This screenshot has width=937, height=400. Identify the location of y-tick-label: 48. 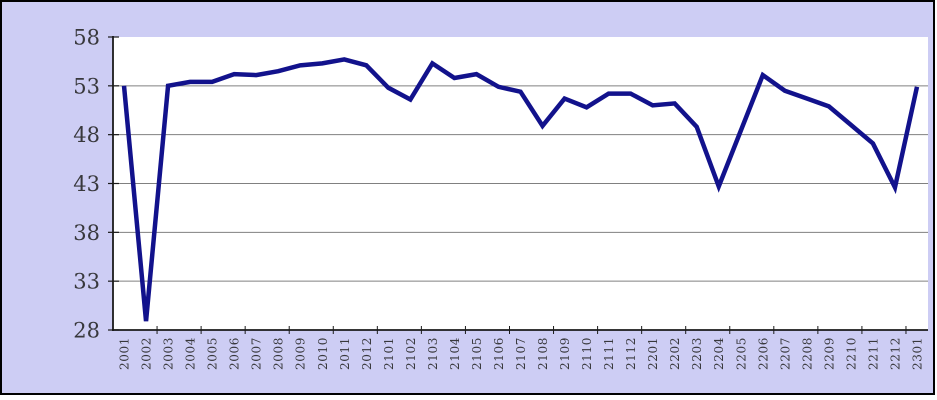
(86, 135).